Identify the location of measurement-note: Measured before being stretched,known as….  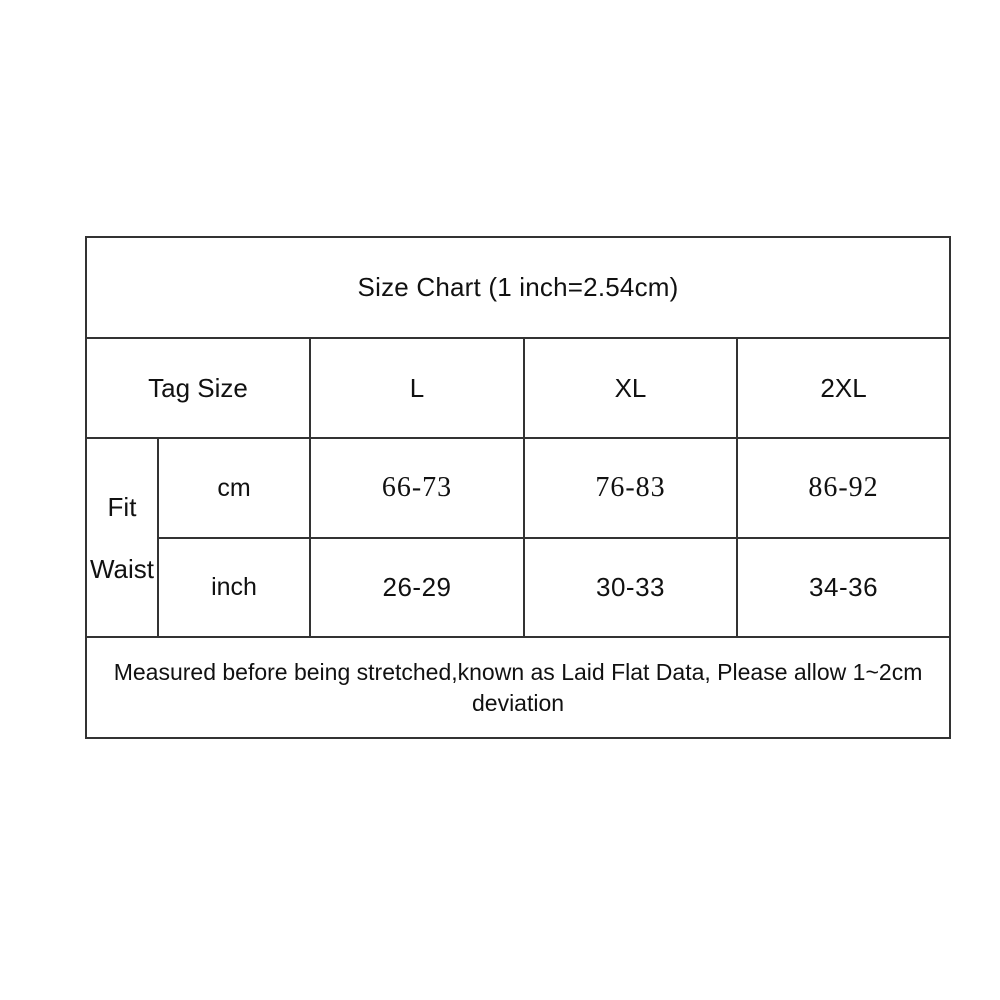
(518, 687).